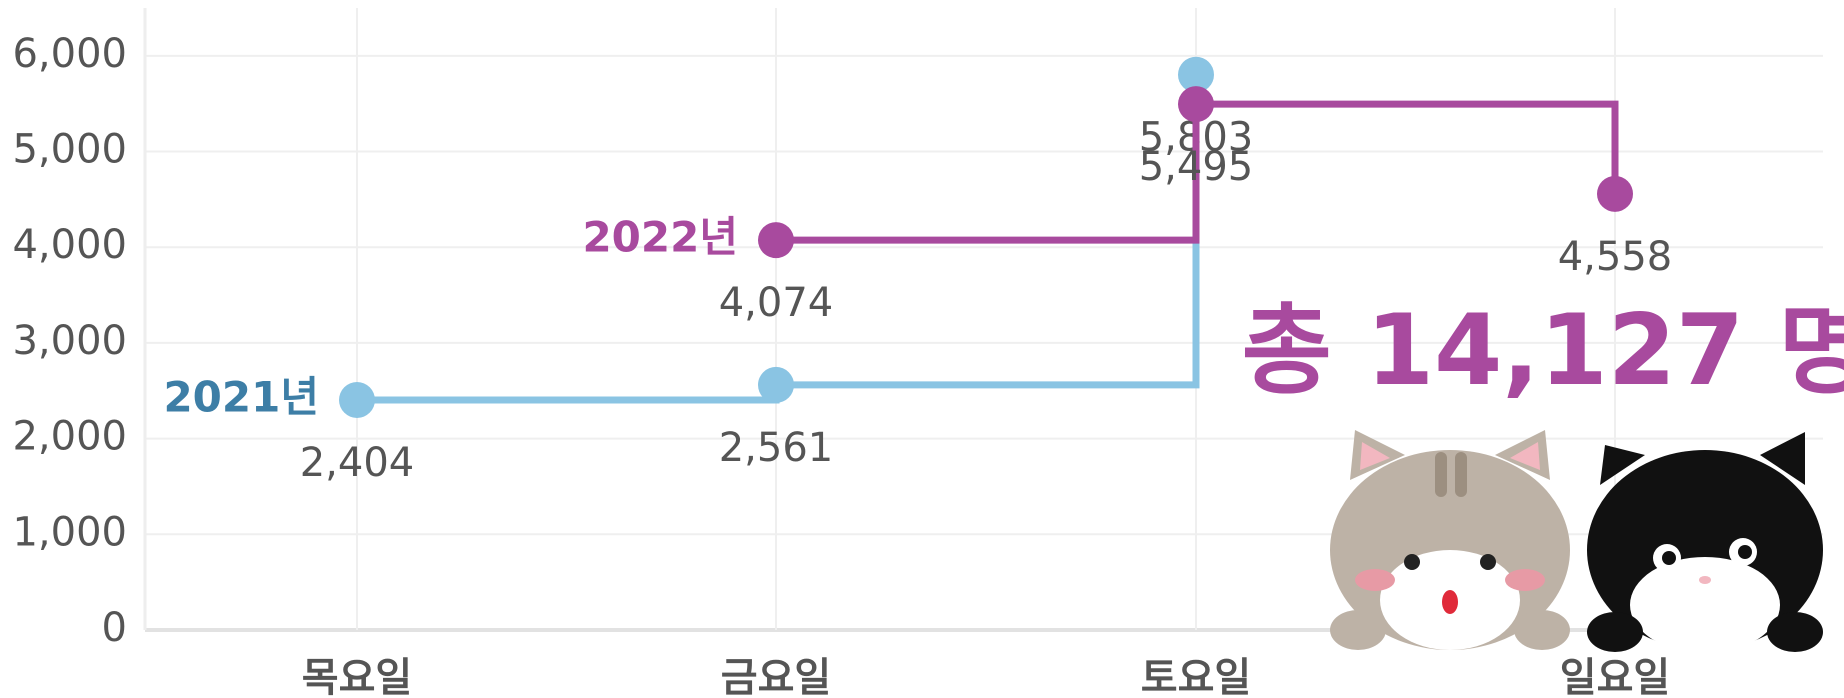  What do you see at coordinates (69, 341) in the screenshot?
I see `y-tick-label: 3,000` at bounding box center [69, 341].